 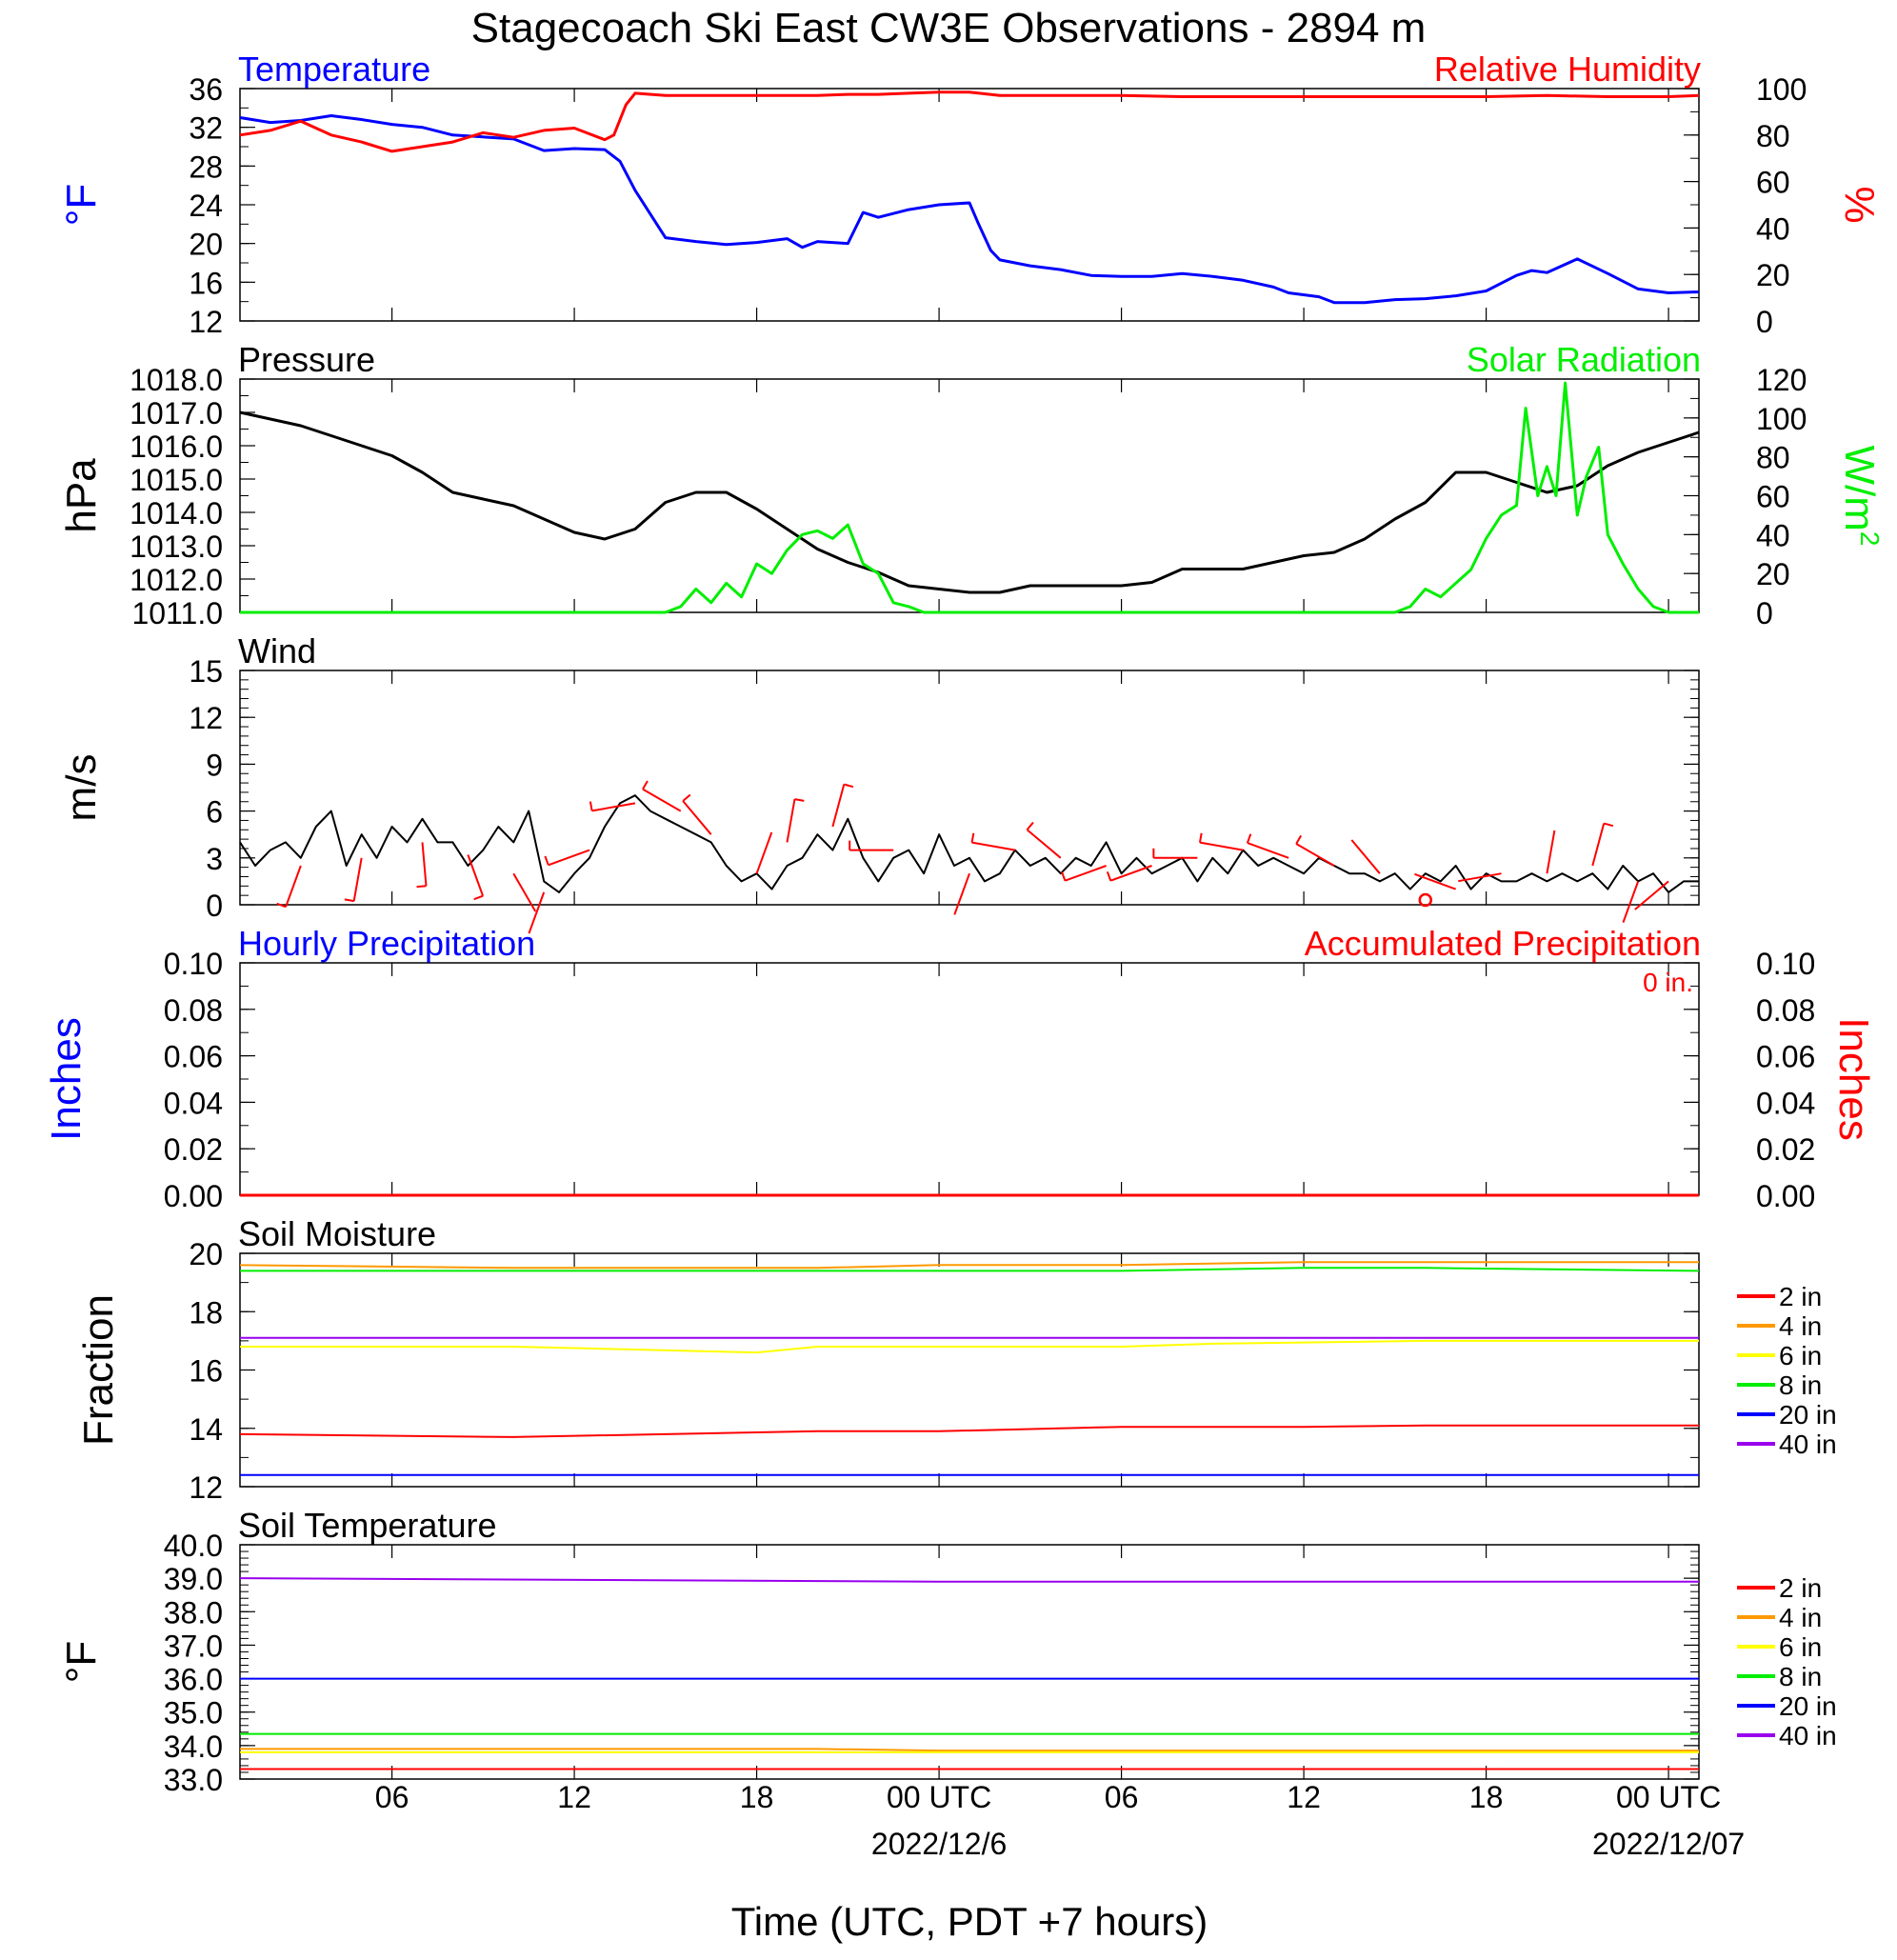 What do you see at coordinates (306, 359) in the screenshot?
I see `panel-left-title: Pressure` at bounding box center [306, 359].